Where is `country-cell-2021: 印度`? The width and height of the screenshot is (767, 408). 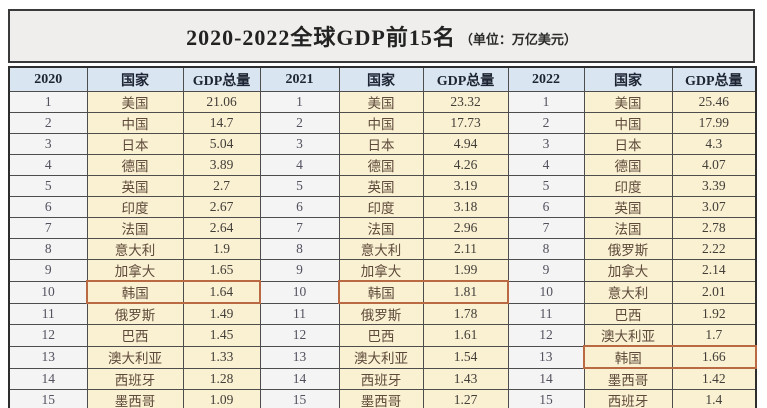 country-cell-2021: 印度 is located at coordinates (381, 207).